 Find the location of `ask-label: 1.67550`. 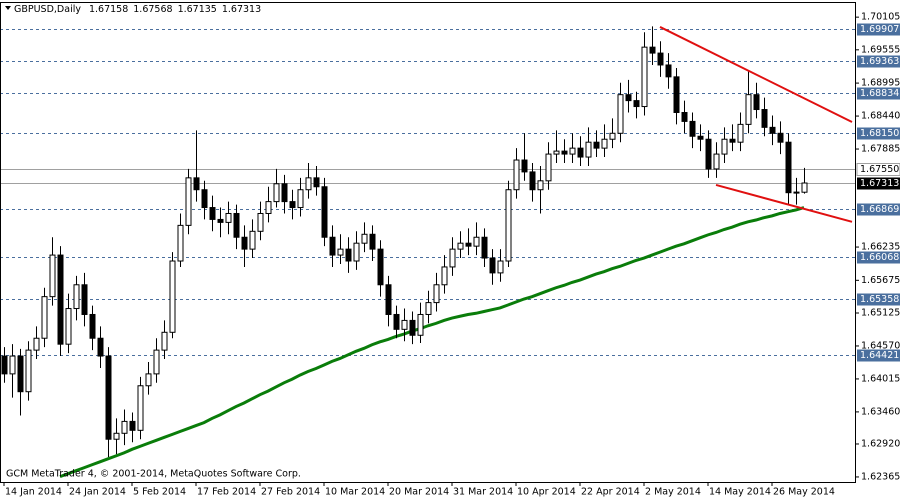

ask-label: 1.67550 is located at coordinates (879, 169).